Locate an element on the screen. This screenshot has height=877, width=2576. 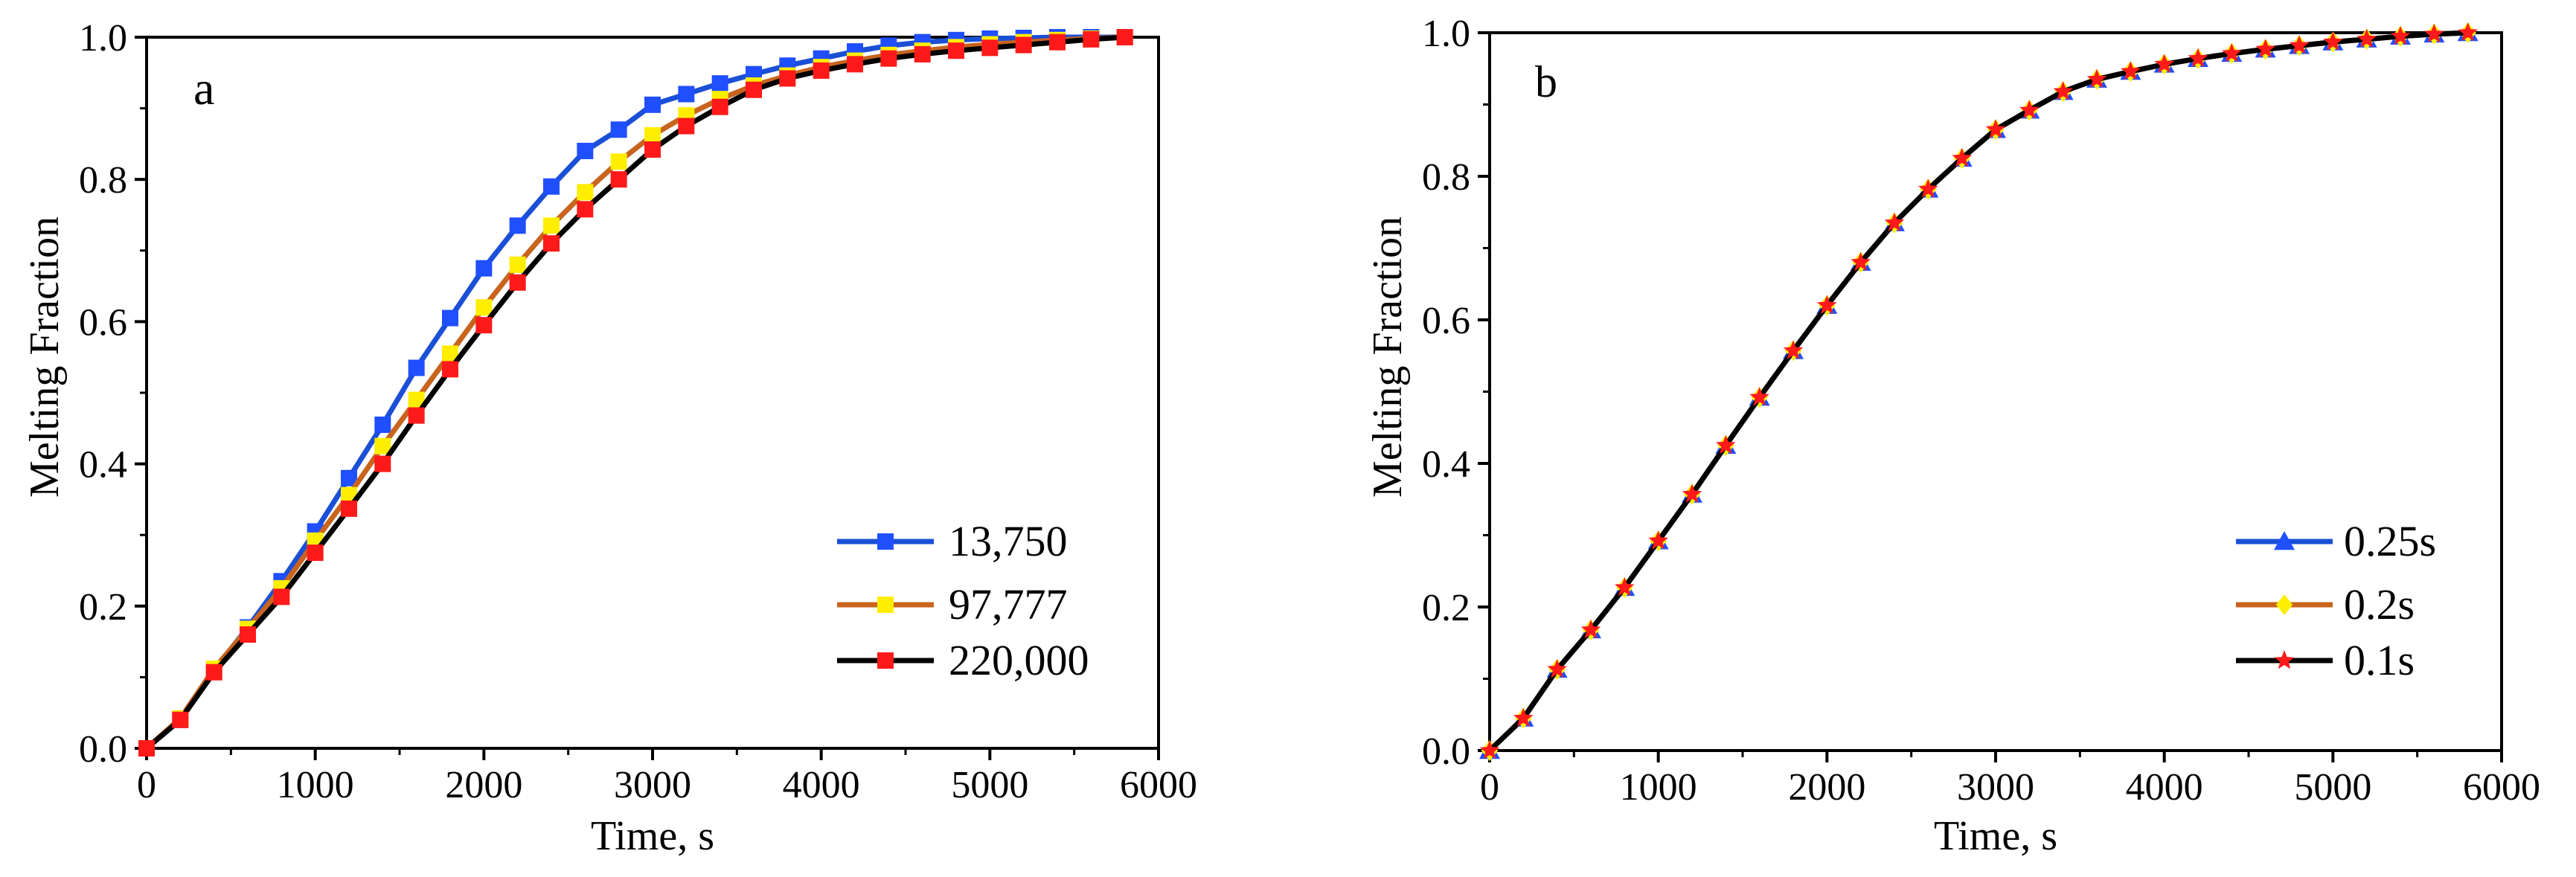
legend: 13,750 97,777 220,000 is located at coordinates (963, 600).